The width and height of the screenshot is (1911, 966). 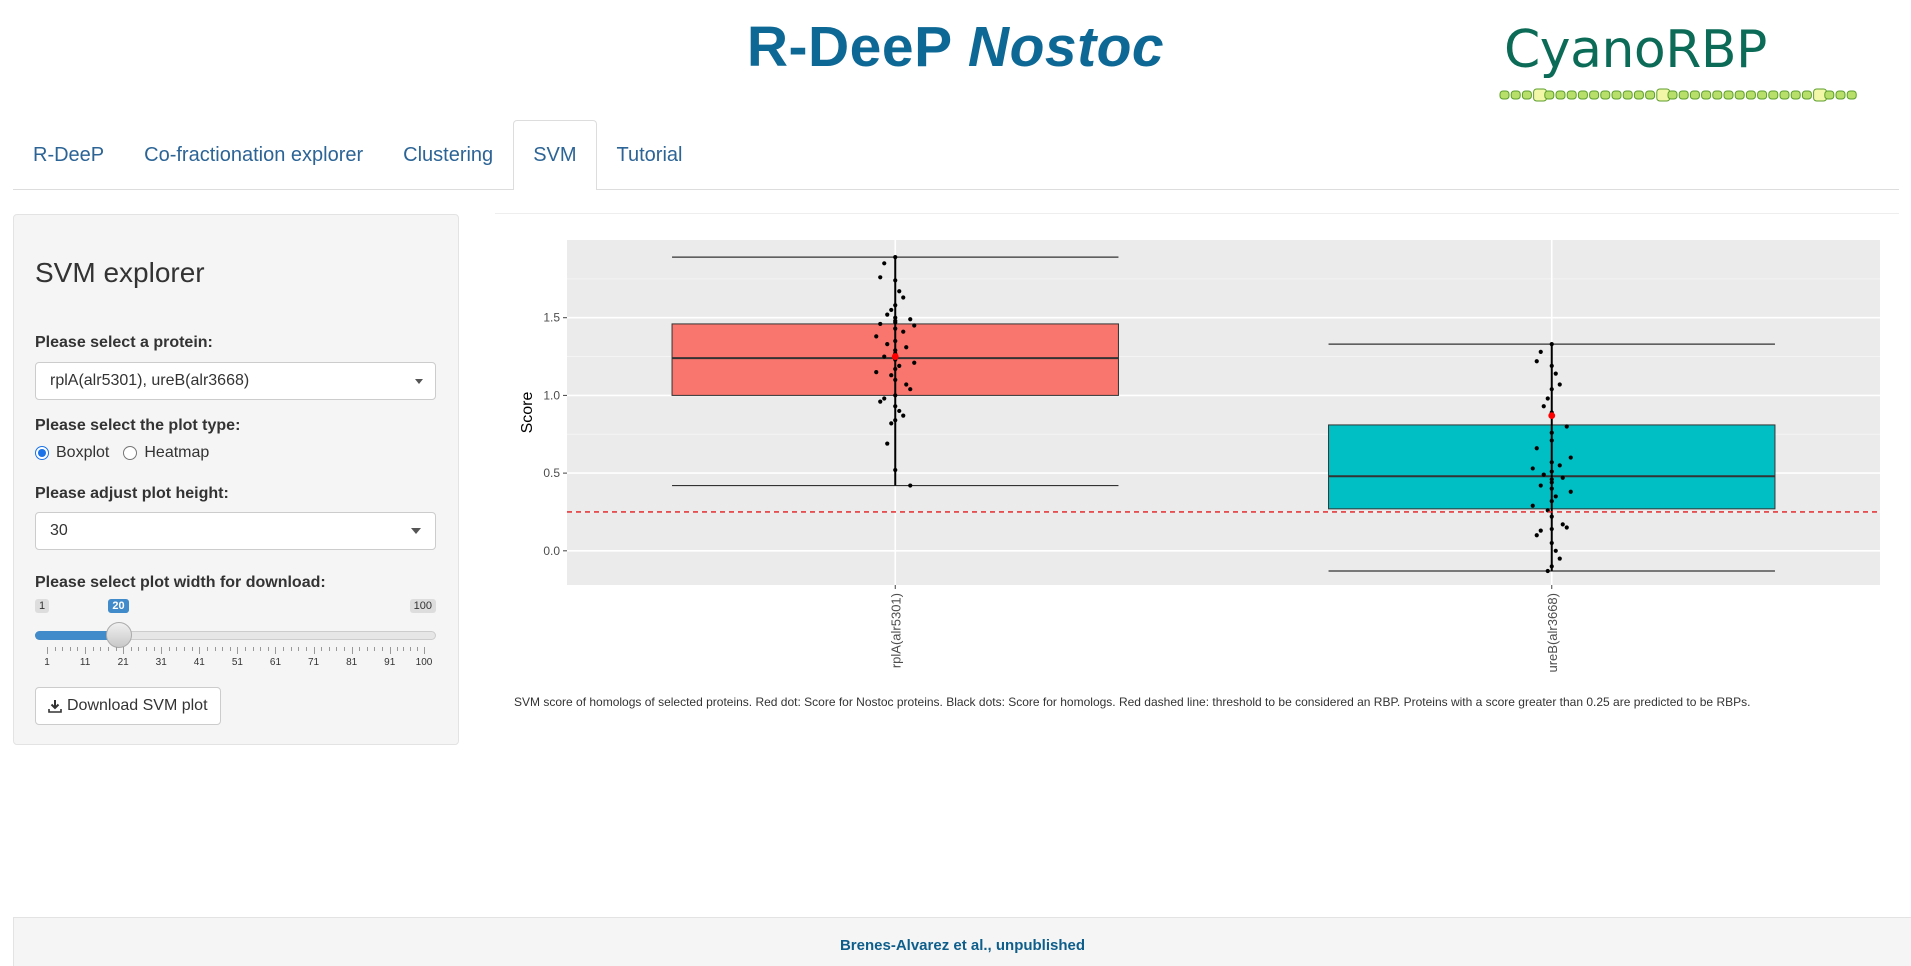 What do you see at coordinates (275, 662) in the screenshot?
I see `slider-tick-label: 61` at bounding box center [275, 662].